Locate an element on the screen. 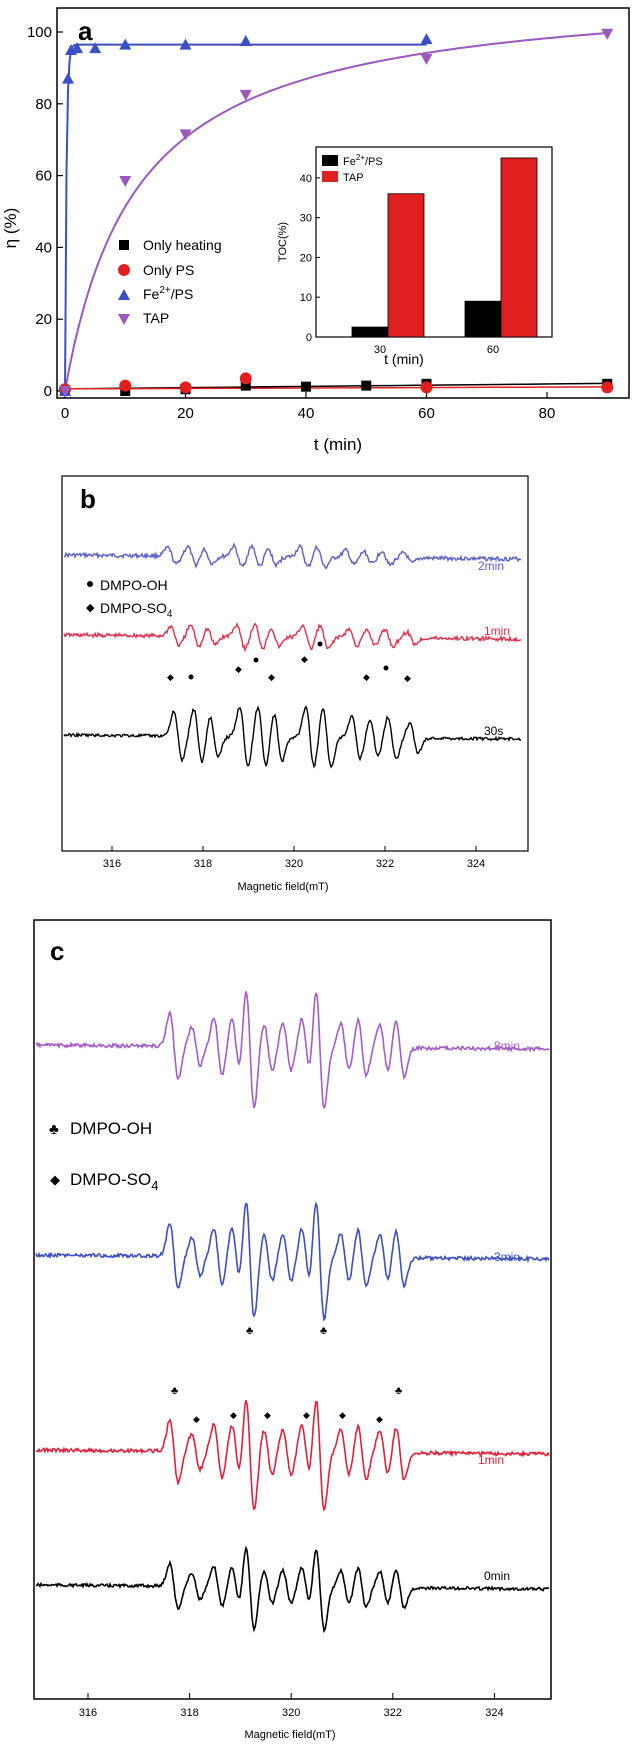  y-tick-label: 60 is located at coordinates (43, 176).